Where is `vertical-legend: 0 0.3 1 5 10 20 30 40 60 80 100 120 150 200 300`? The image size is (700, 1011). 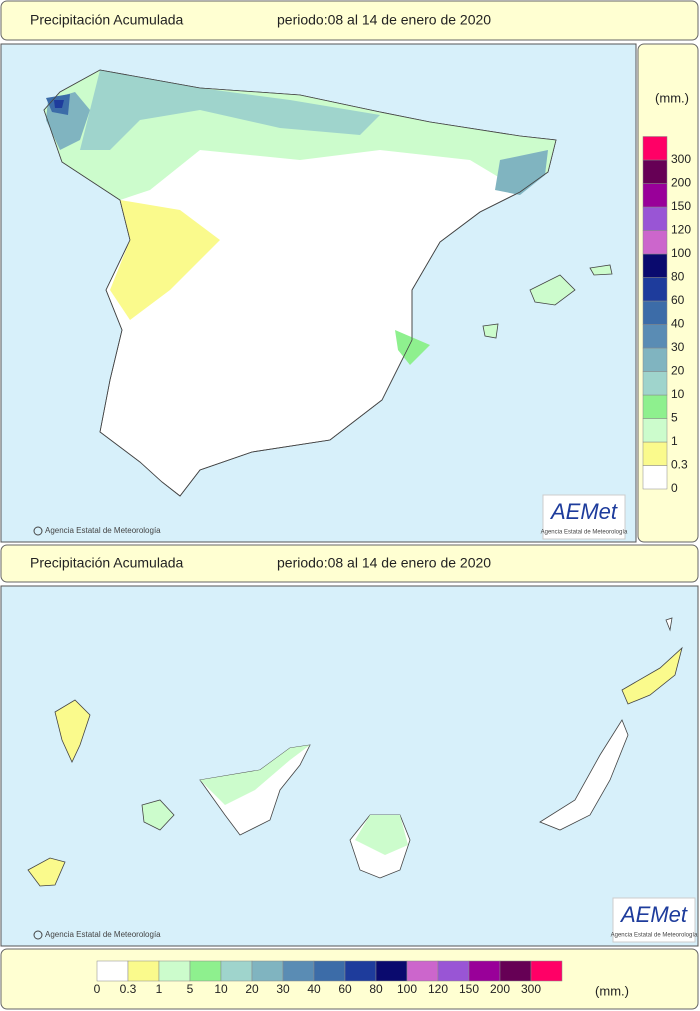 vertical-legend: 0 0.3 1 5 10 20 30 40 60 80 100 120 150 200 300 is located at coordinates (666, 315).